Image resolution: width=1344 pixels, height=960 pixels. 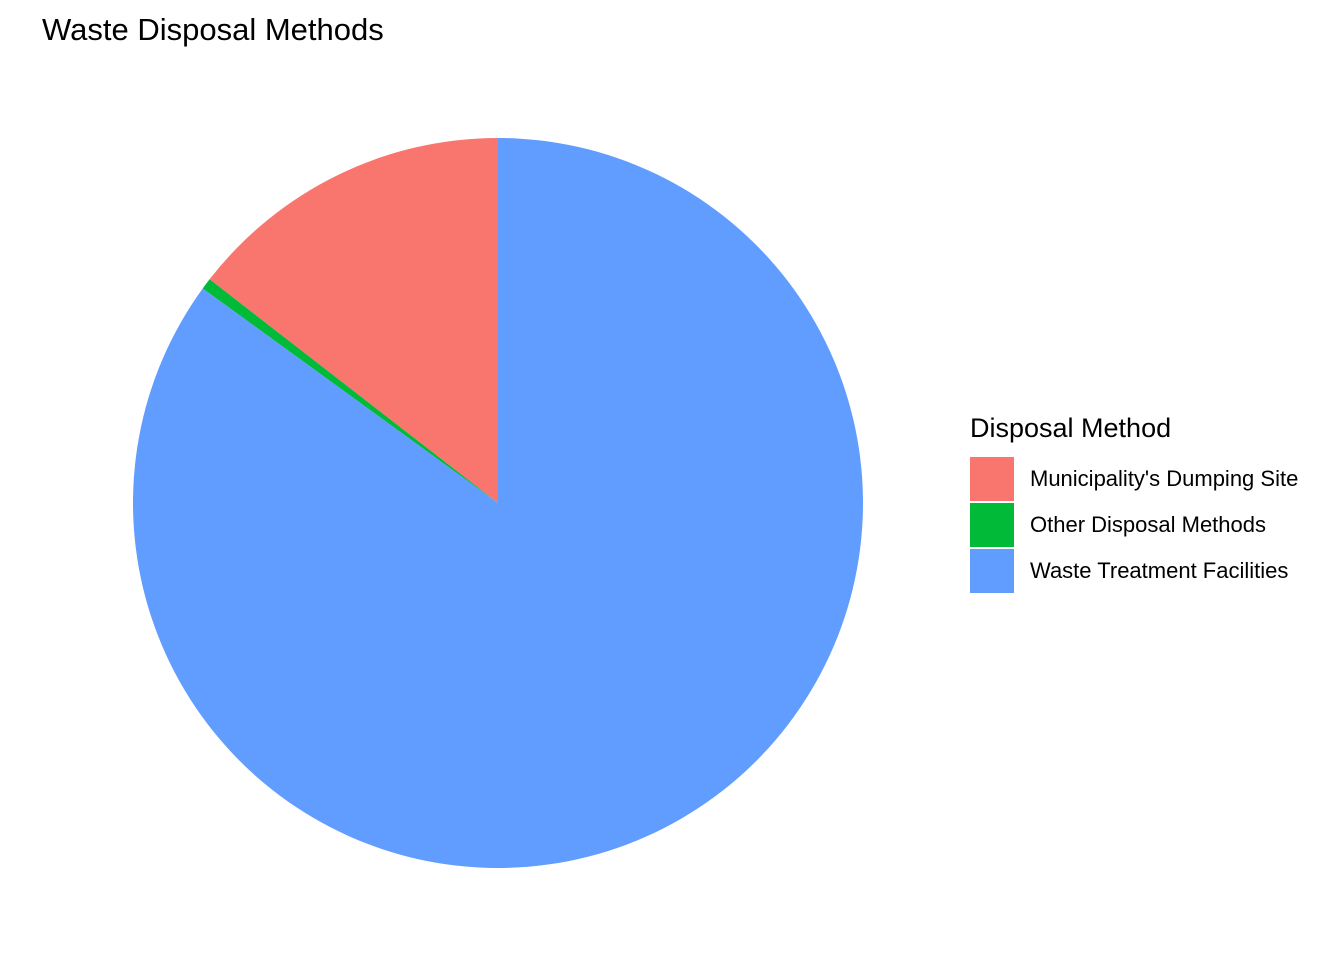 I want to click on legend-title: Disposal Method, so click(x=1071, y=428).